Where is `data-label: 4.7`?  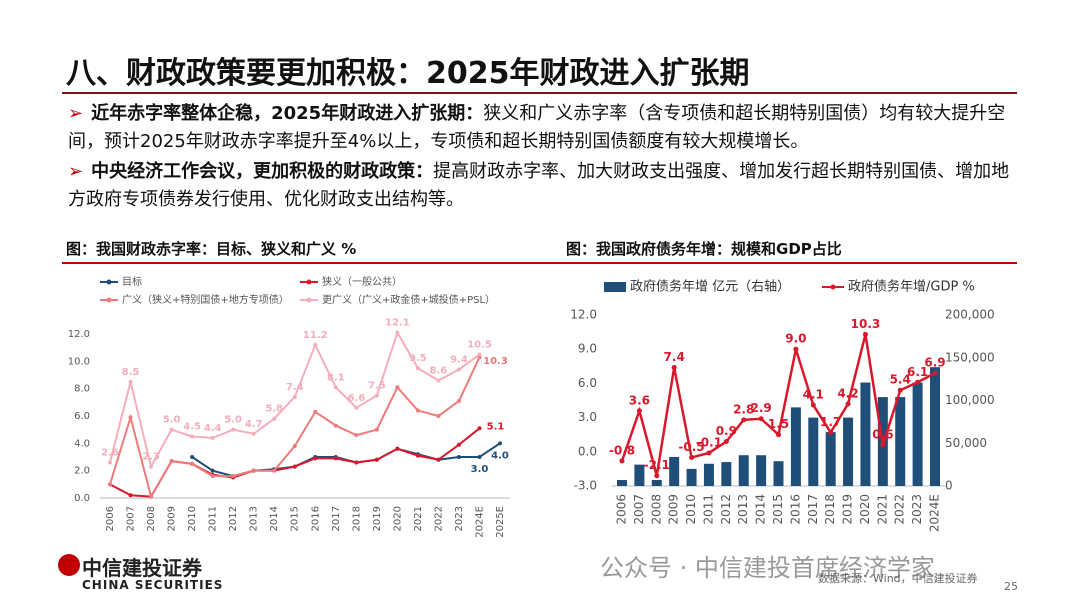
data-label: 4.7 is located at coordinates (254, 424).